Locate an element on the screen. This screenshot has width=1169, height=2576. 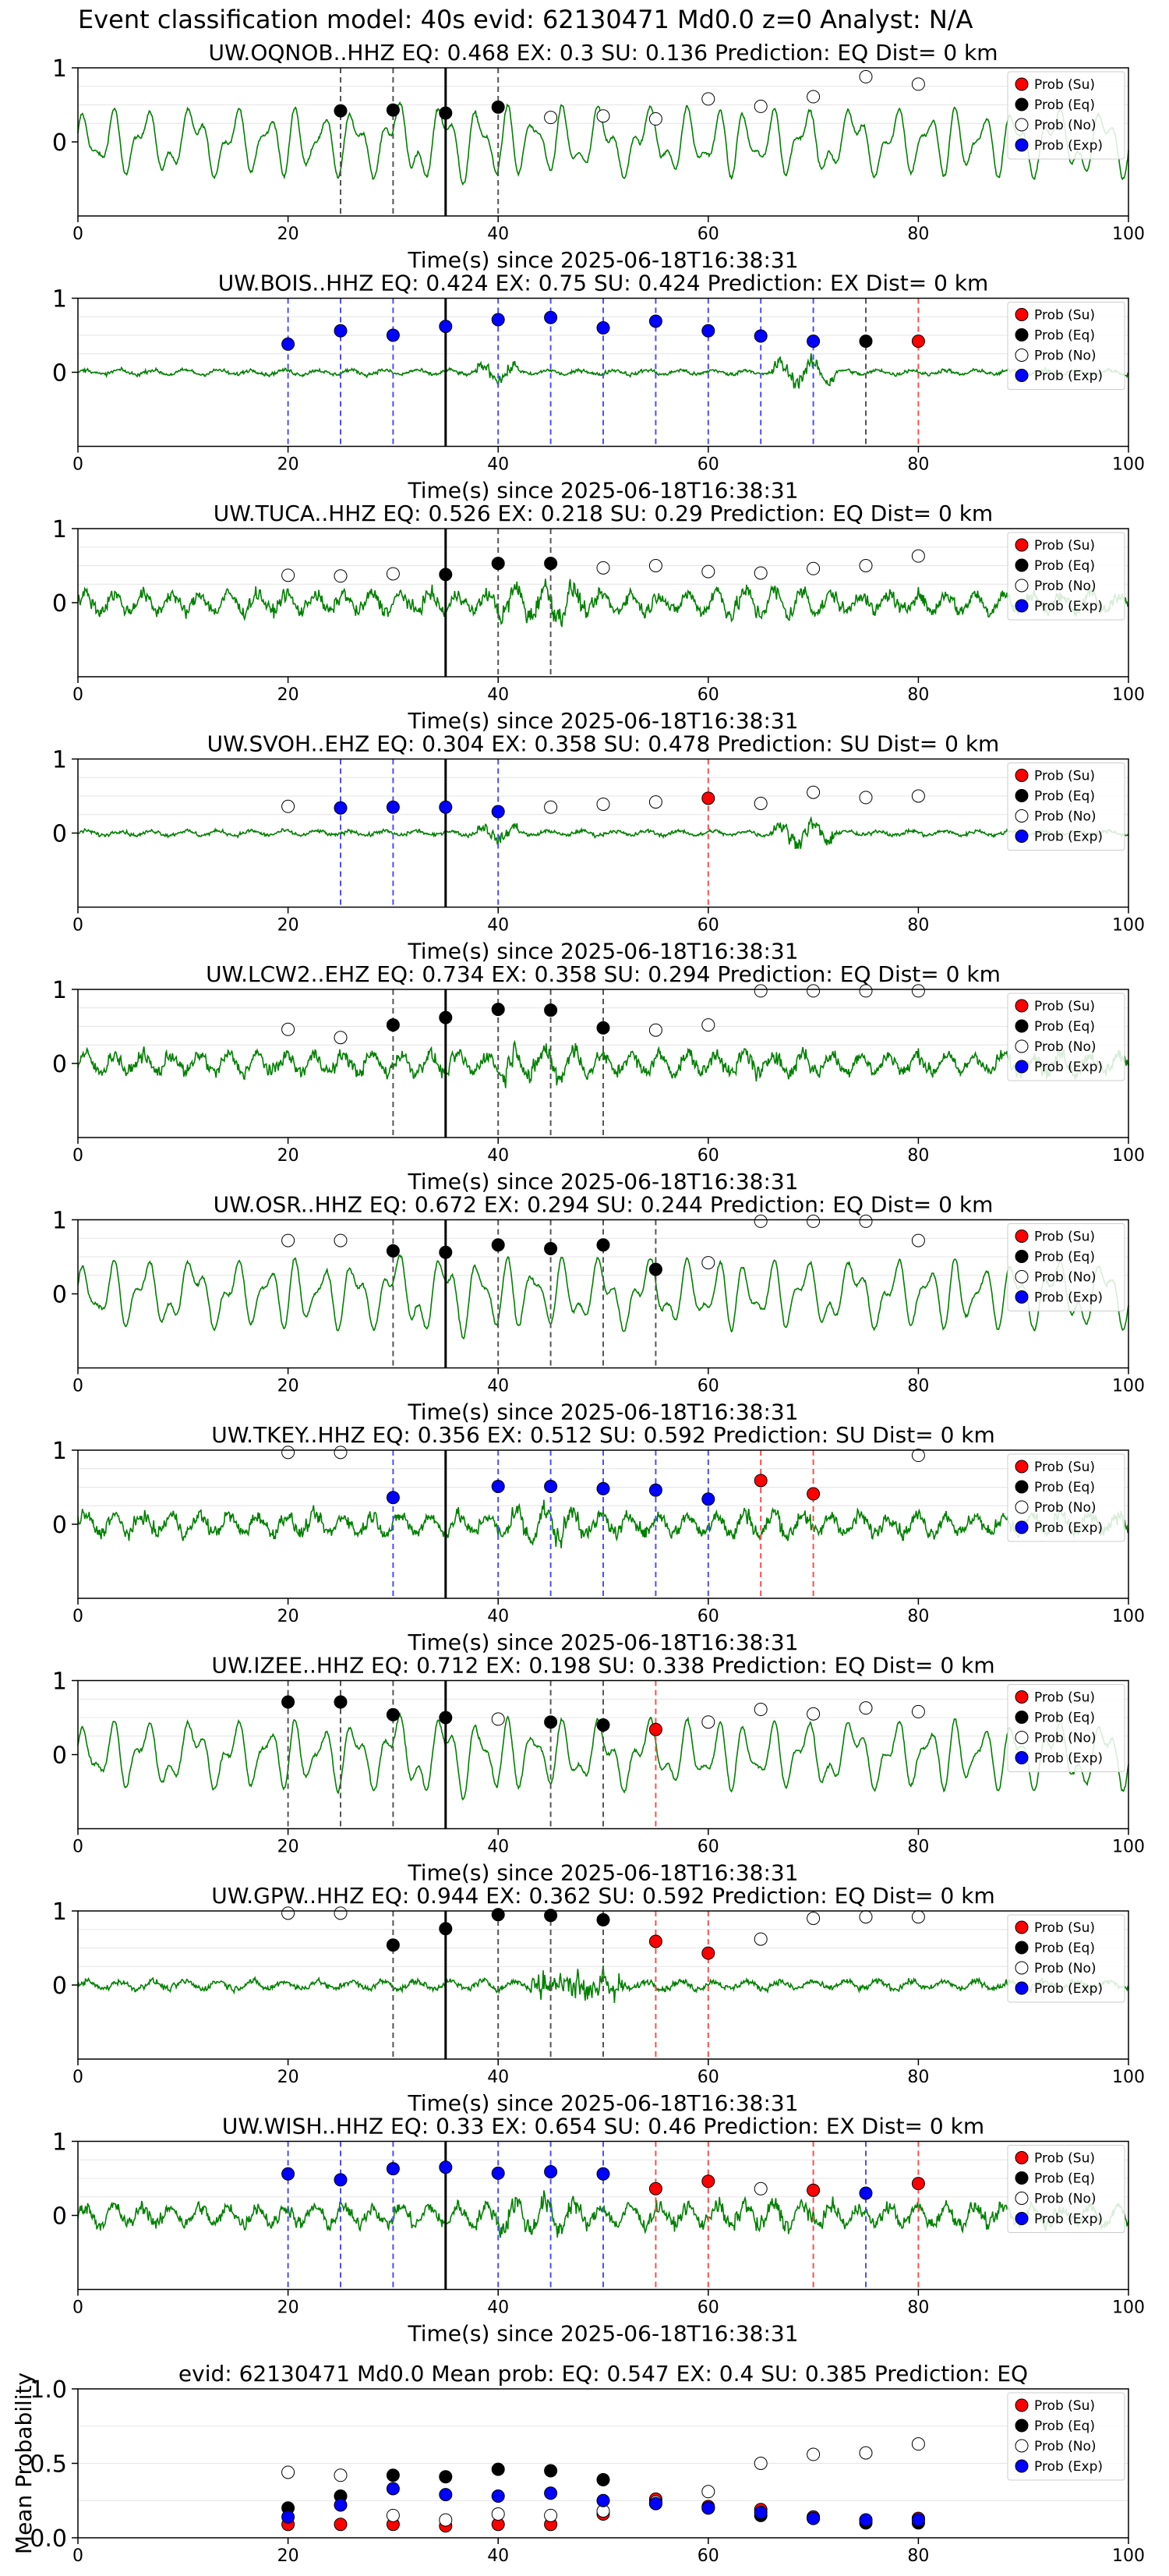
panel-7-legend-label-no: Prob (No) is located at coordinates (1065, 1508).